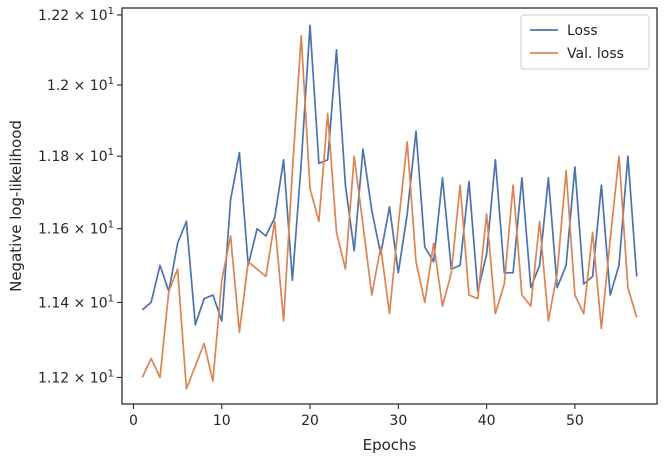 The image size is (667, 463). What do you see at coordinates (76, 302) in the screenshot?
I see `y-tick-label: 1.14 × 10¹` at bounding box center [76, 302].